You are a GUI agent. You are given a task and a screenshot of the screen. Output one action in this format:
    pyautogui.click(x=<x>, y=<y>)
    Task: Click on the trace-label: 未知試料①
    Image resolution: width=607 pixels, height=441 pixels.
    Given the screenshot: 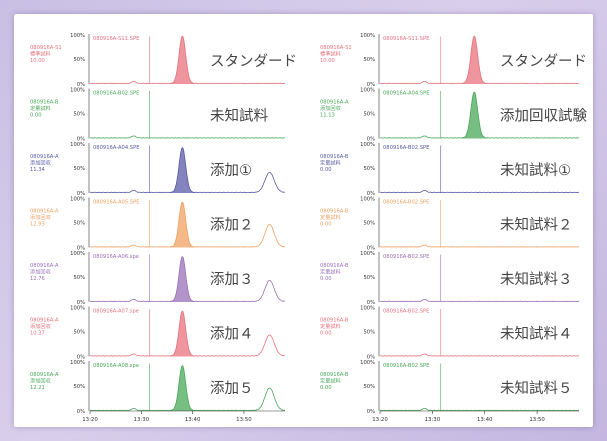 What is the action you would take?
    pyautogui.click(x=535, y=170)
    